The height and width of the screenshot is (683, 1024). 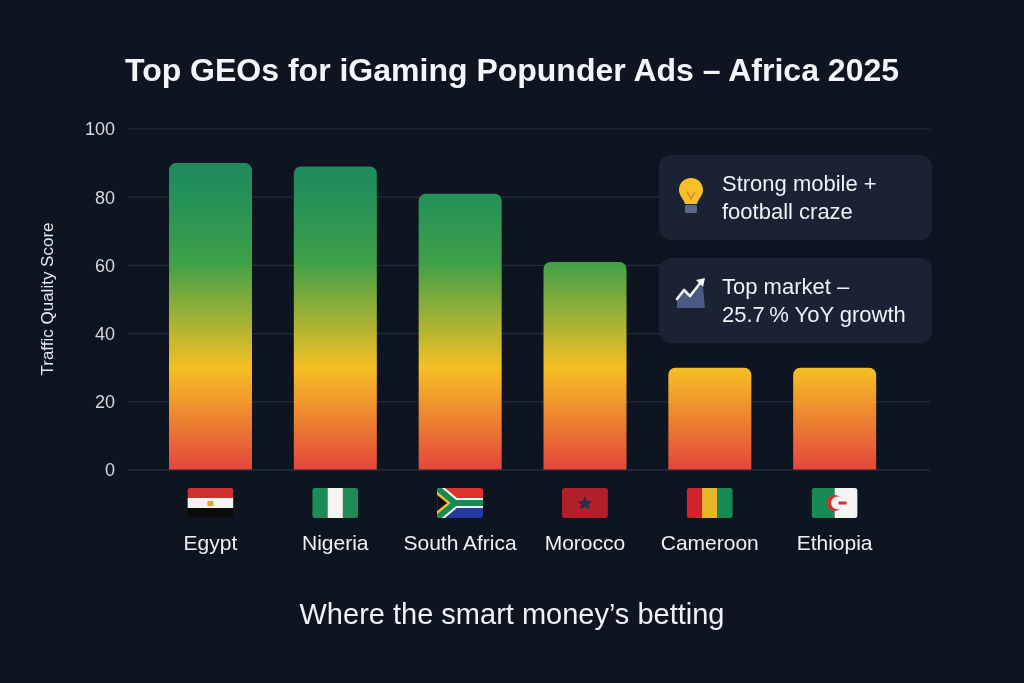 What do you see at coordinates (104, 197) in the screenshot?
I see `y-tick-label: 80` at bounding box center [104, 197].